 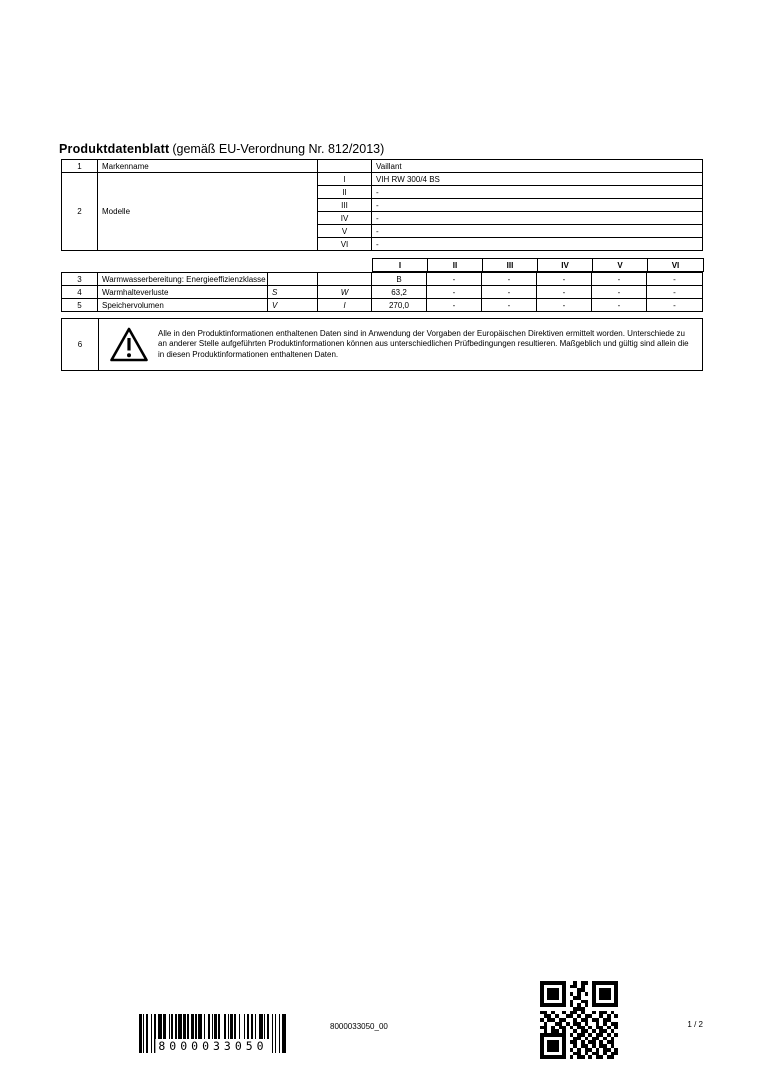 I want to click on modelle-row: VI -, so click(x=382, y=244).